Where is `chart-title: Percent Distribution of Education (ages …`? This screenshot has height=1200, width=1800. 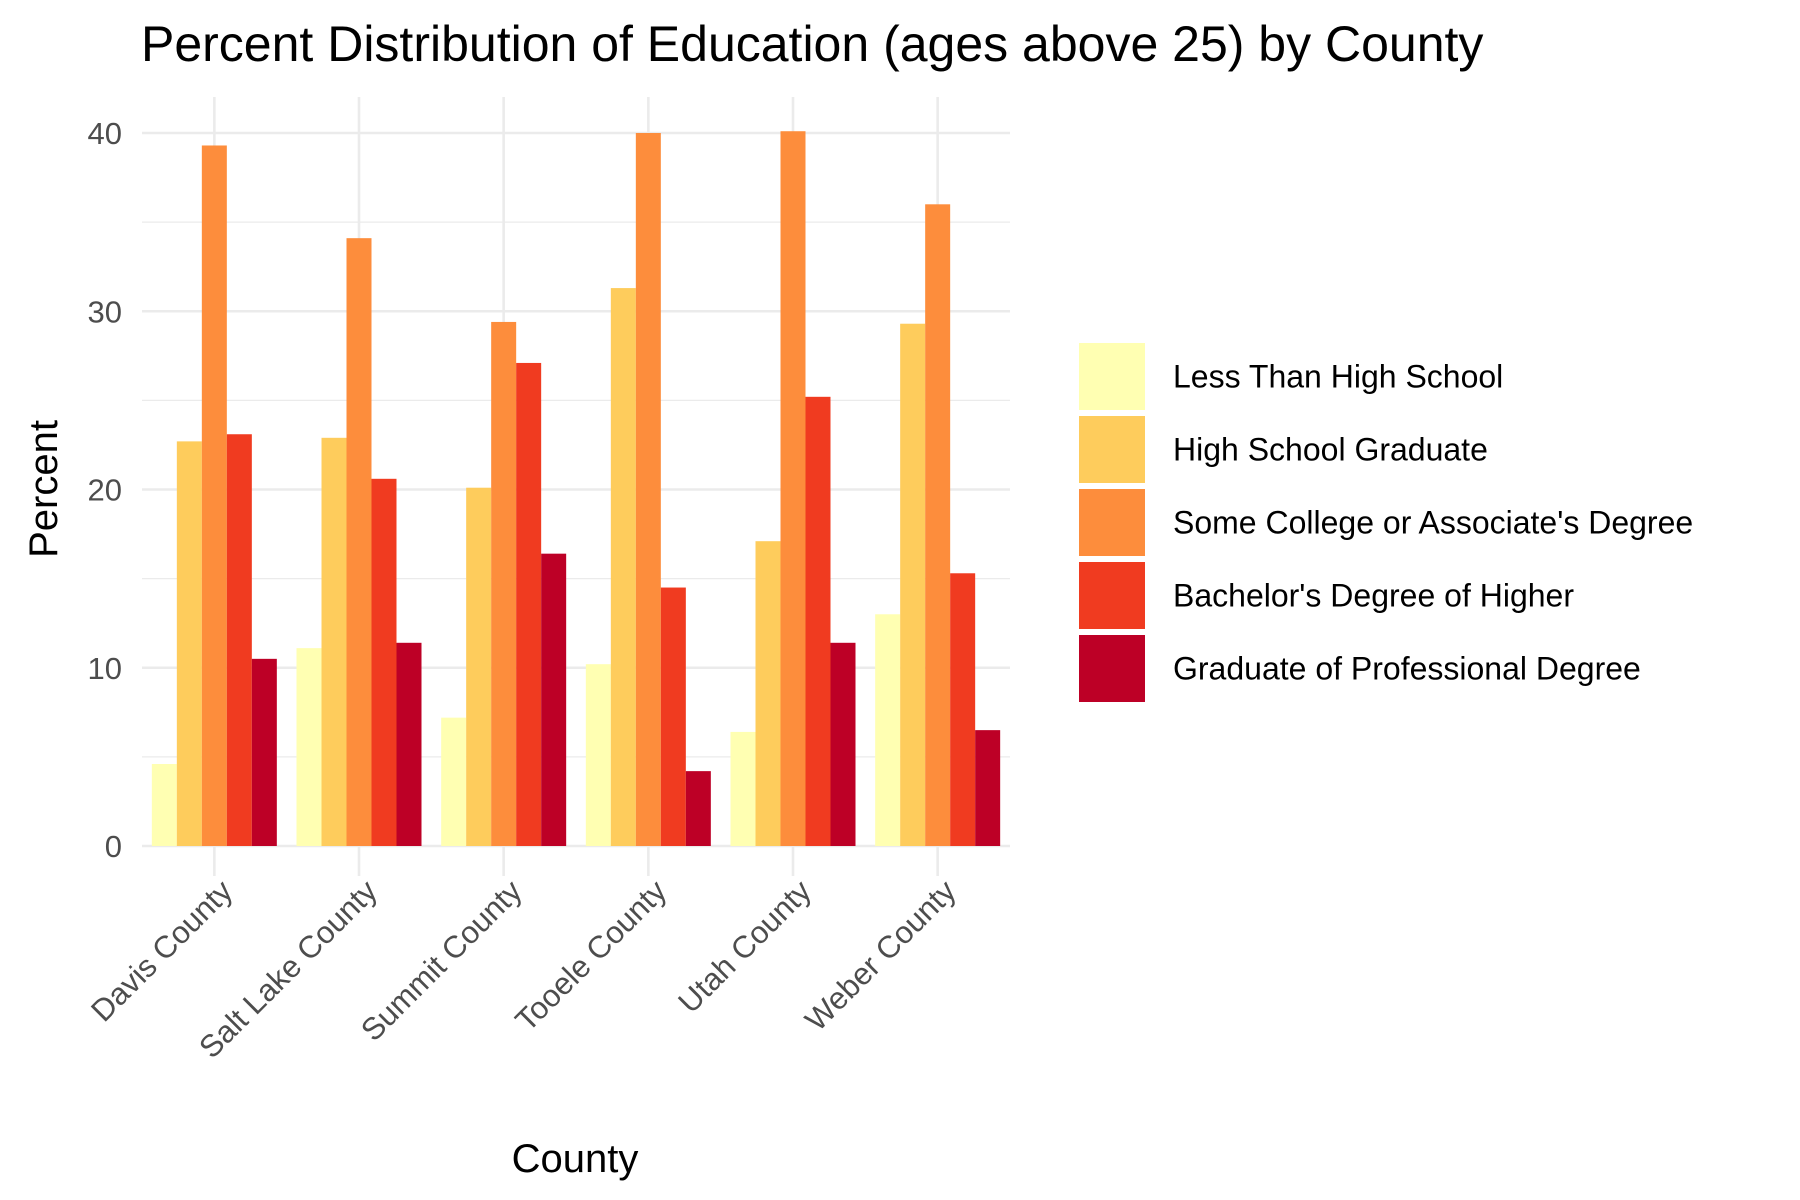
chart-title: Percent Distribution of Education (ages … is located at coordinates (812, 44).